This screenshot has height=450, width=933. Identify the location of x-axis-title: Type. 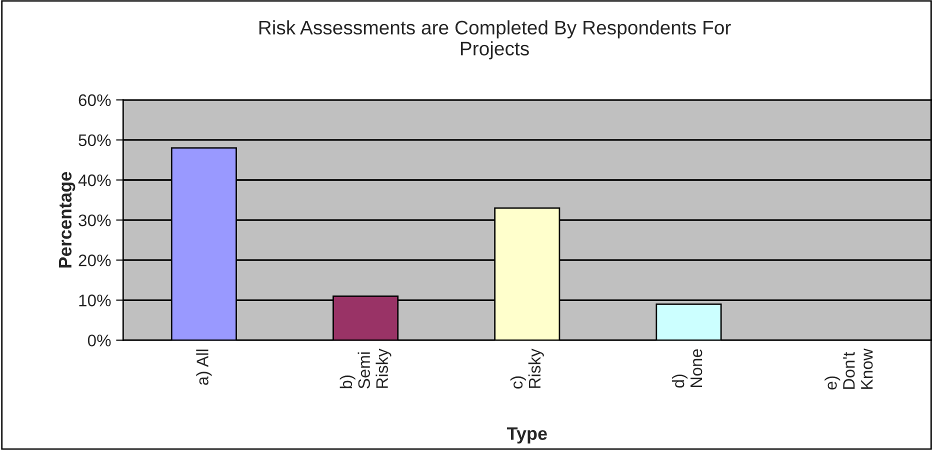
(526, 435).